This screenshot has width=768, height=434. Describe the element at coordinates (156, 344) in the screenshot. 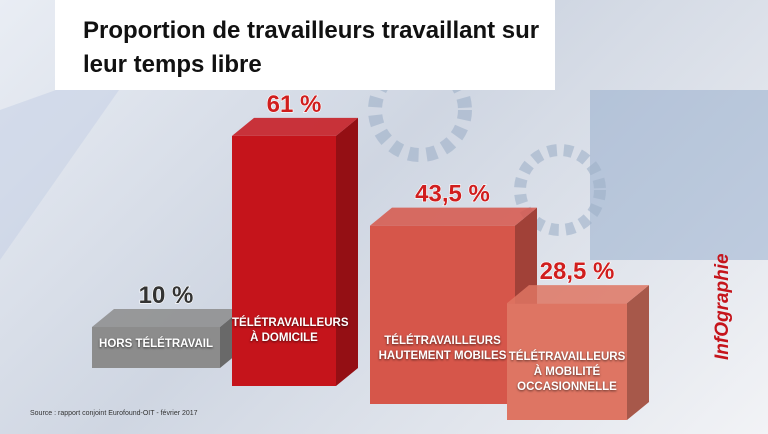

I see `category-label: HORS TÉLÉTRAVAIL` at that location.